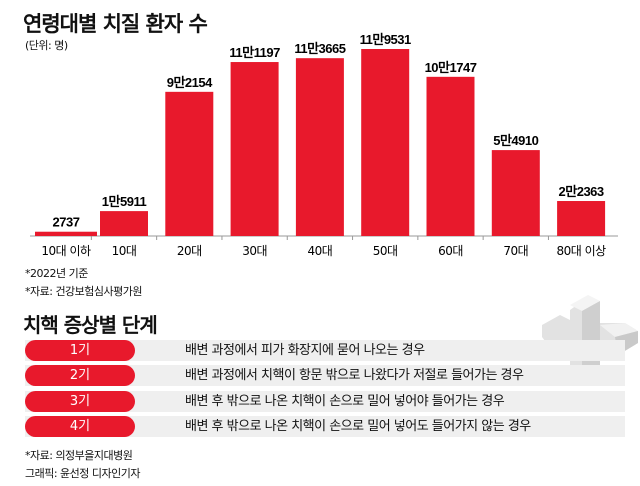  I want to click on stage-description: 배변 과정에서 치핵이 항문 밖으로 나왔다가 저절로 들어가는 경우, so click(354, 375).